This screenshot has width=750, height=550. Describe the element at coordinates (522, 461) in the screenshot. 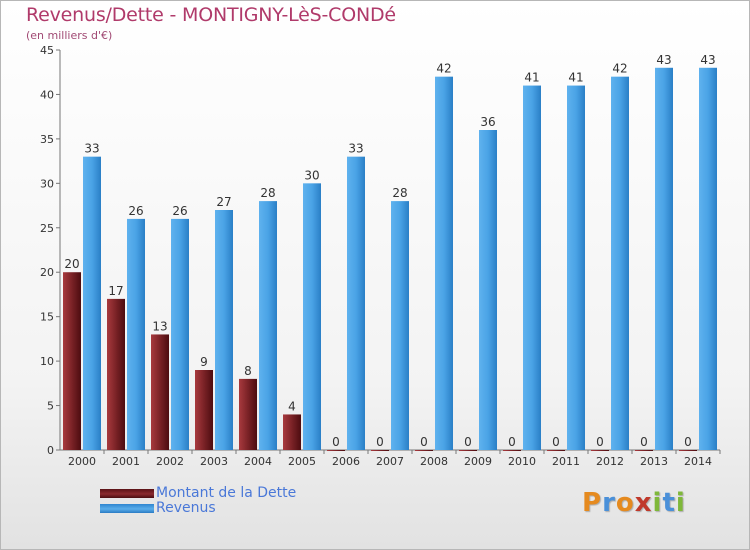

I see `x-tick-label: 2010` at that location.